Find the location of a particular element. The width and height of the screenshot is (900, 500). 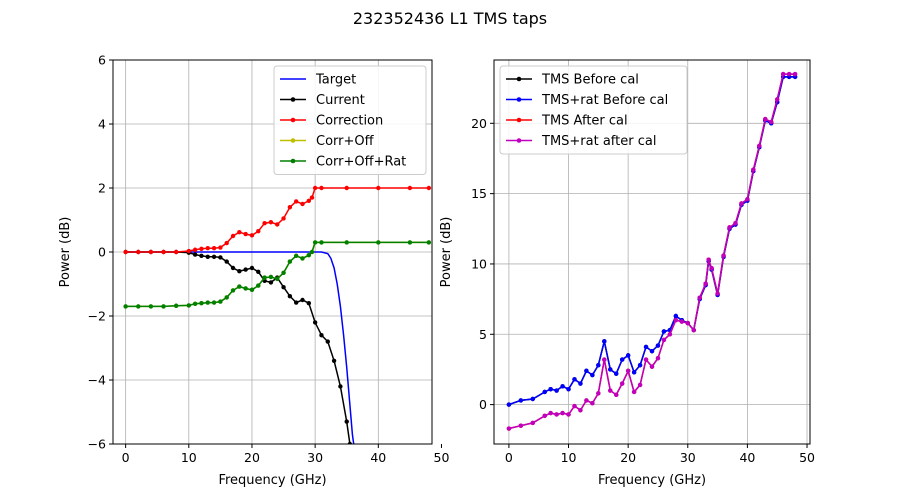

legend-item-corr-off-rat: Corr+Off+Rat is located at coordinates (343, 162).